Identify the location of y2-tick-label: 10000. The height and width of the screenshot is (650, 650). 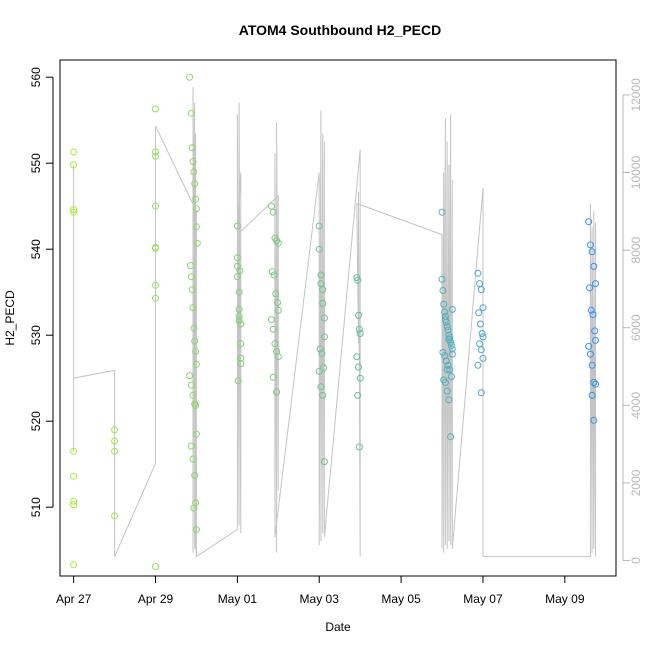
(636, 173).